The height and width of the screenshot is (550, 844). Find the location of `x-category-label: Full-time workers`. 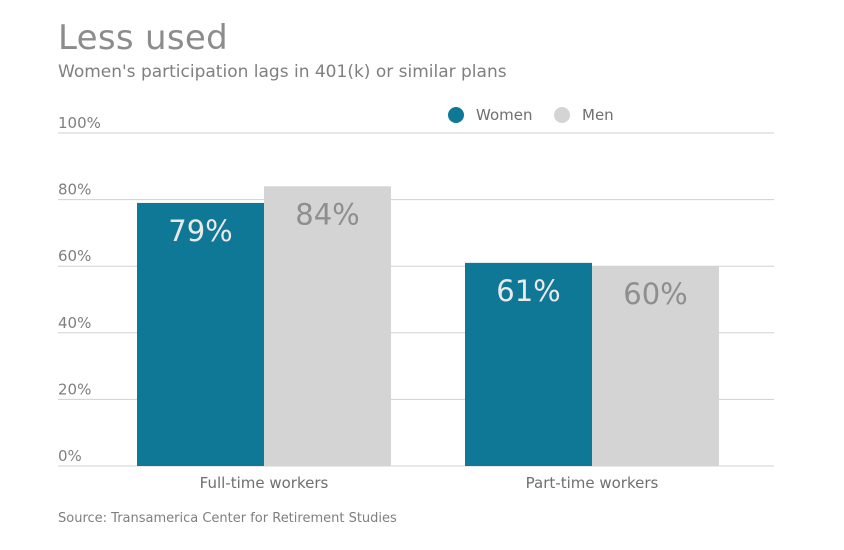

x-category-label: Full-time workers is located at coordinates (264, 483).